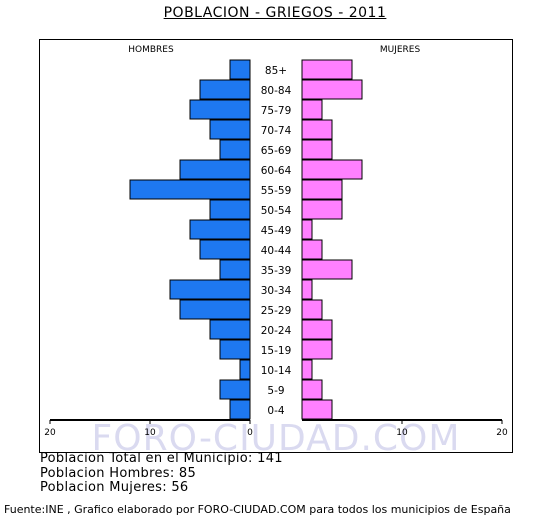  I want to click on age-group-label: 25-29, so click(276, 311).